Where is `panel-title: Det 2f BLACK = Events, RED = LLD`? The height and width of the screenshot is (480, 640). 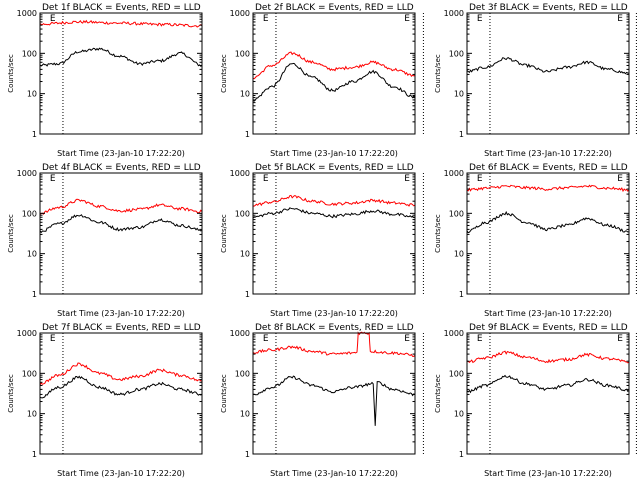 panel-title: Det 2f BLACK = Events, RED = LLD is located at coordinates (334, 8).